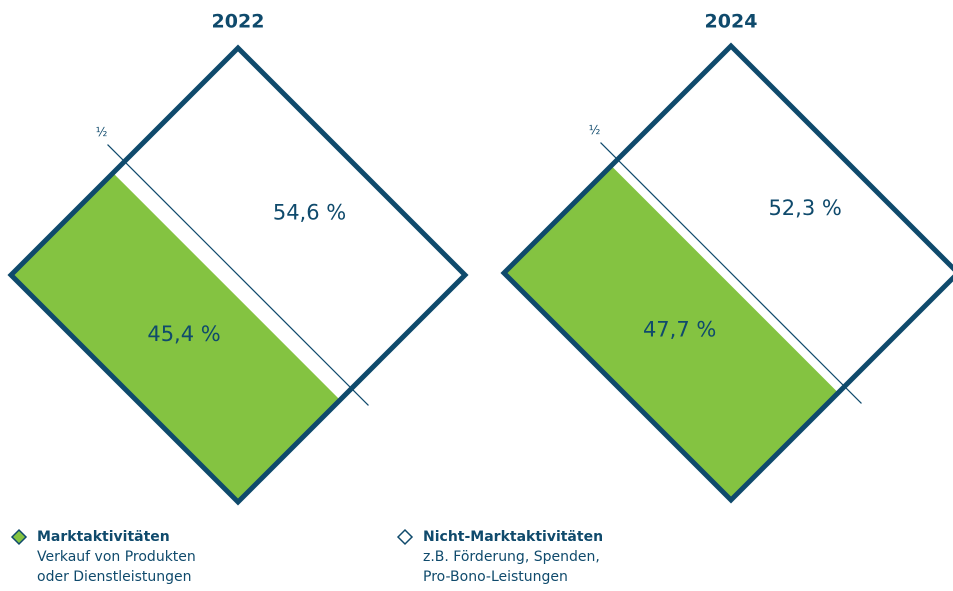  What do you see at coordinates (114, 577) in the screenshot?
I see `legend-description: oder Dienstleistungen` at bounding box center [114, 577].